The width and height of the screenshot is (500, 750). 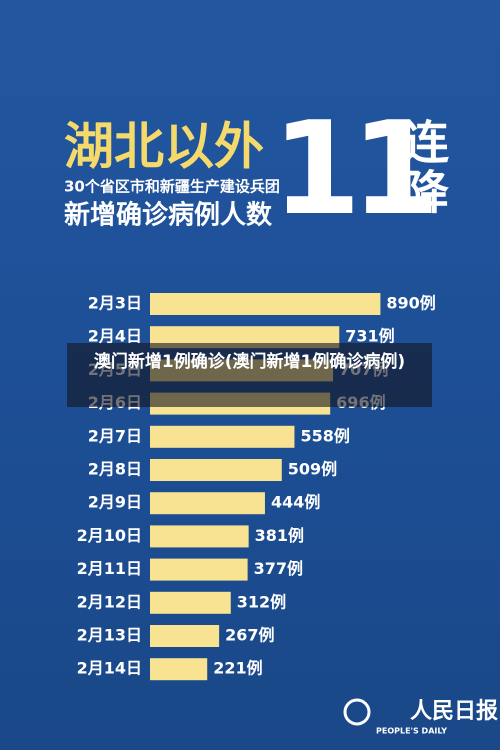 I want to click on y-tick-label: 2月4日, so click(x=115, y=336).